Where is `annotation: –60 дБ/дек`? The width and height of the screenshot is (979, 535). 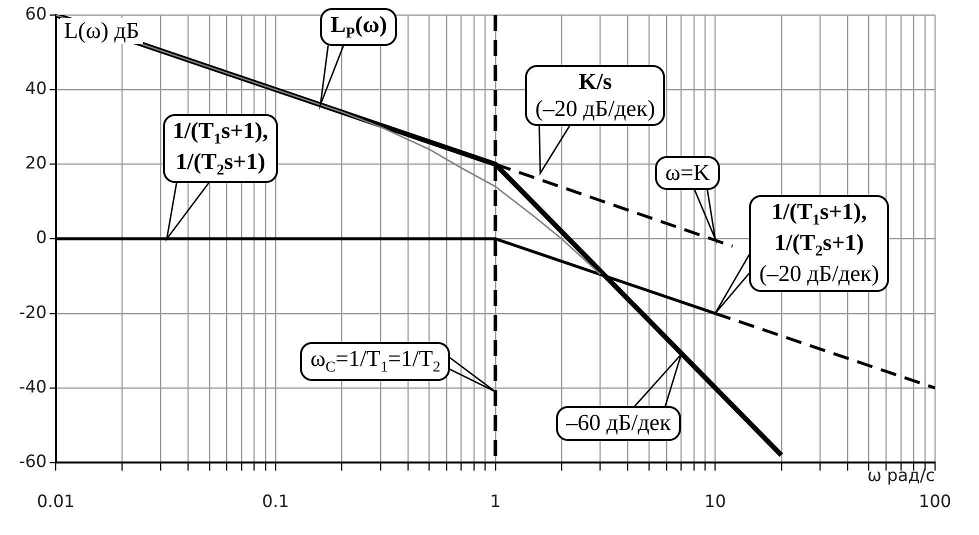
annotation: –60 дБ/дек is located at coordinates (618, 423).